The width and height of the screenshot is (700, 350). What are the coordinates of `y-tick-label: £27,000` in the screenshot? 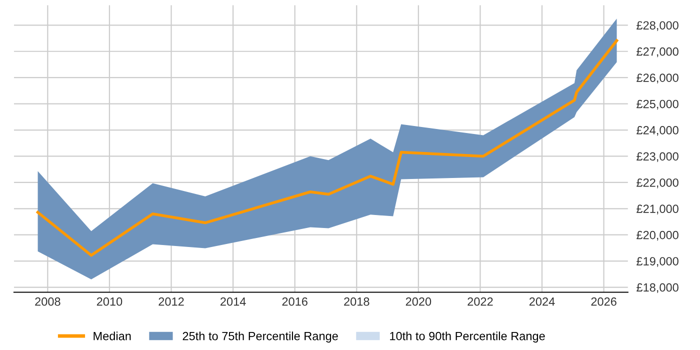 It's located at (657, 52).